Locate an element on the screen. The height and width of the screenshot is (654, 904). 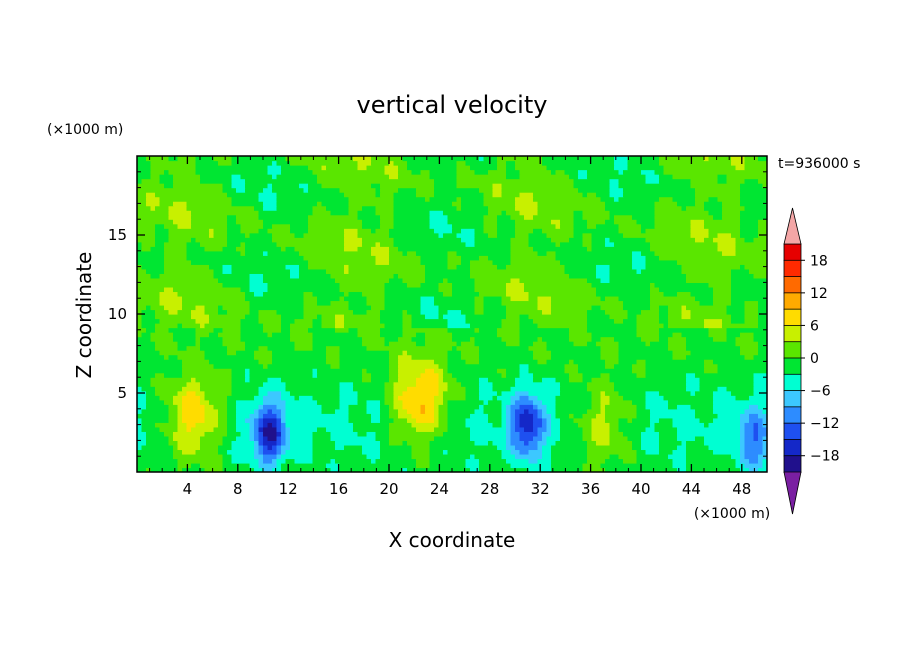
colorbar-band is located at coordinates (792, 464).